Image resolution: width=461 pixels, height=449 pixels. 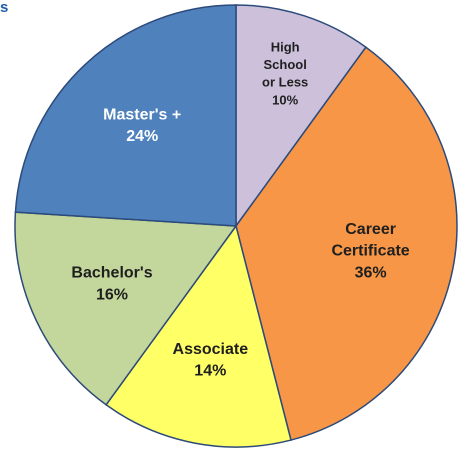 I want to click on slice-label: Associate, so click(x=211, y=349).